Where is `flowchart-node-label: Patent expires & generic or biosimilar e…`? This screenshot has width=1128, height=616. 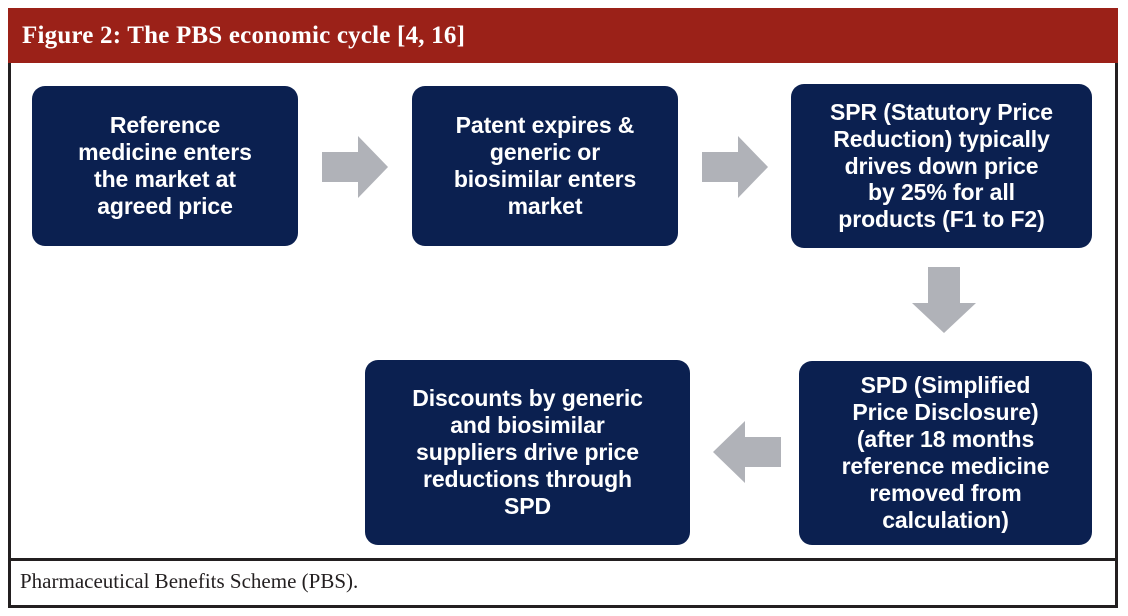
flowchart-node-label: Patent expires & generic or biosimilar e… is located at coordinates (545, 165).